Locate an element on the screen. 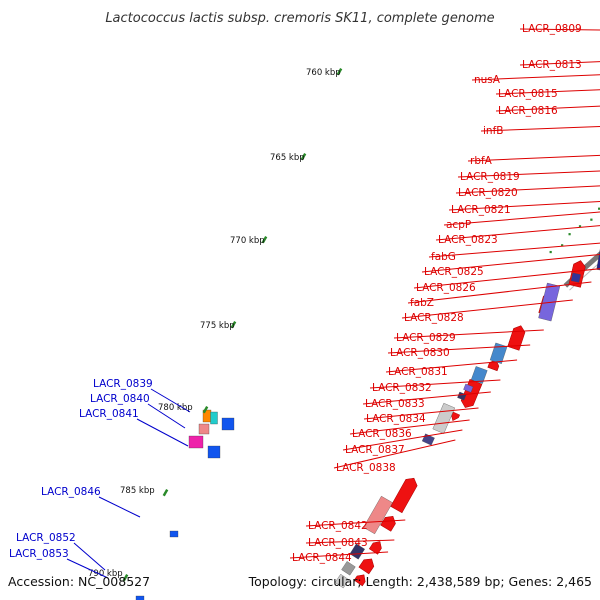 This screenshot has width=600, height=600. gene-label-lacr-0842: LACR_0842 is located at coordinates (338, 526).